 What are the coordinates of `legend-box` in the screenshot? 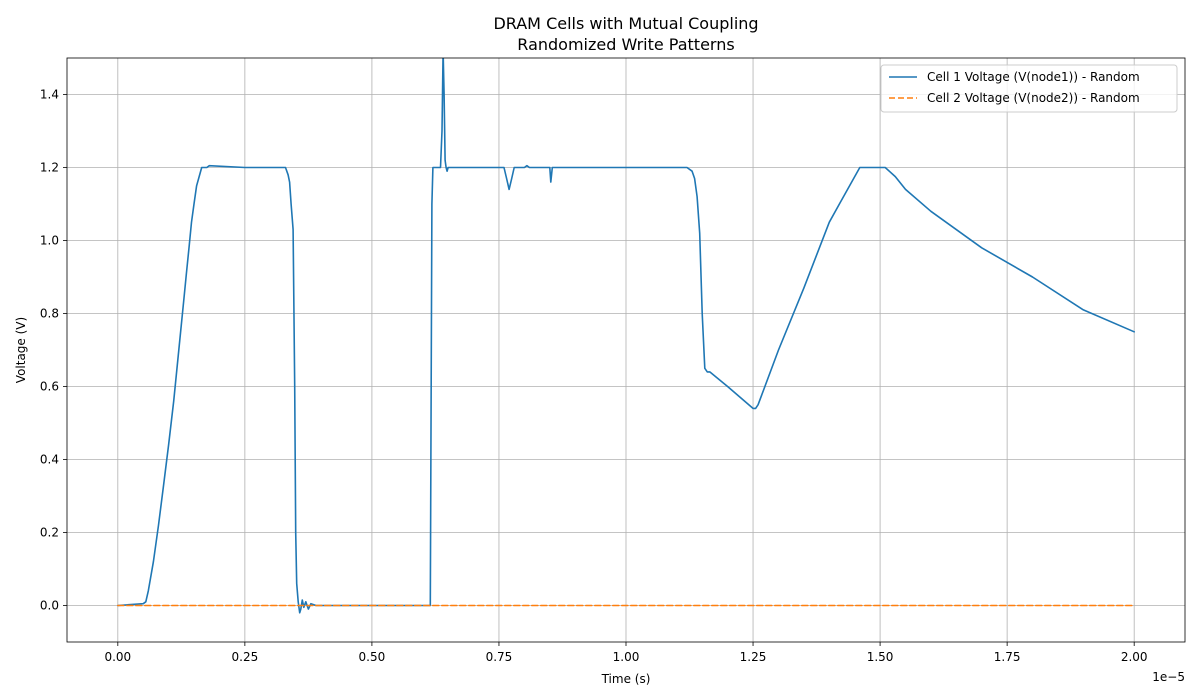 It's located at (1029, 88).